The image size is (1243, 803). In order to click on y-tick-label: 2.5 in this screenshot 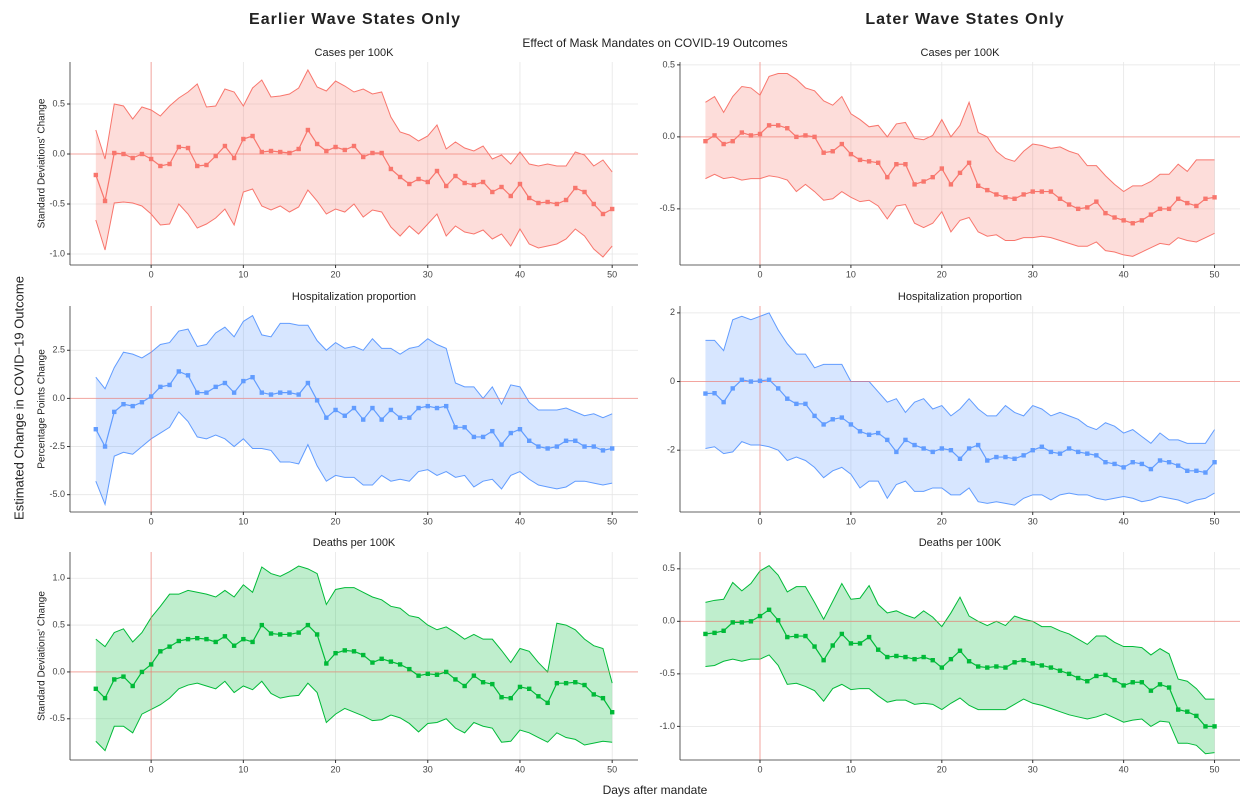, I will do `click(58, 350)`.